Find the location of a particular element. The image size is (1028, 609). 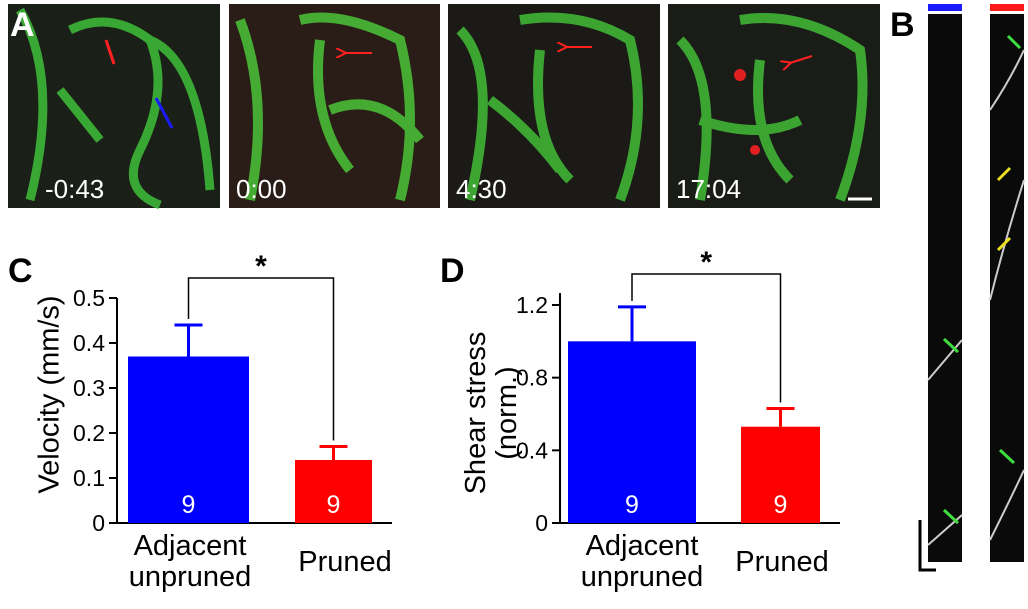

timestamp: 0:00 is located at coordinates (261, 189).